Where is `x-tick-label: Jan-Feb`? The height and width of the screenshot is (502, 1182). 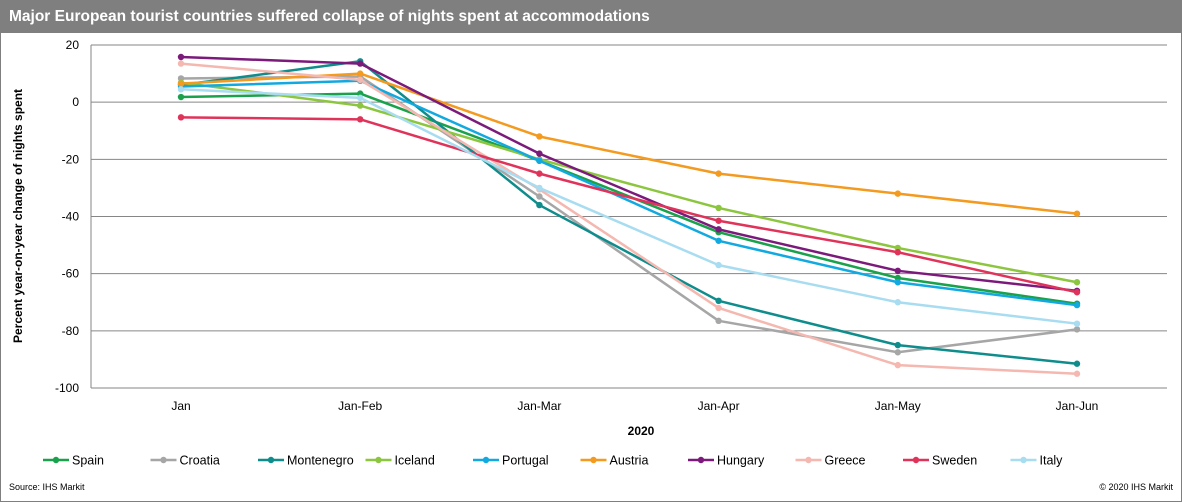 x-tick-label: Jan-Feb is located at coordinates (360, 406).